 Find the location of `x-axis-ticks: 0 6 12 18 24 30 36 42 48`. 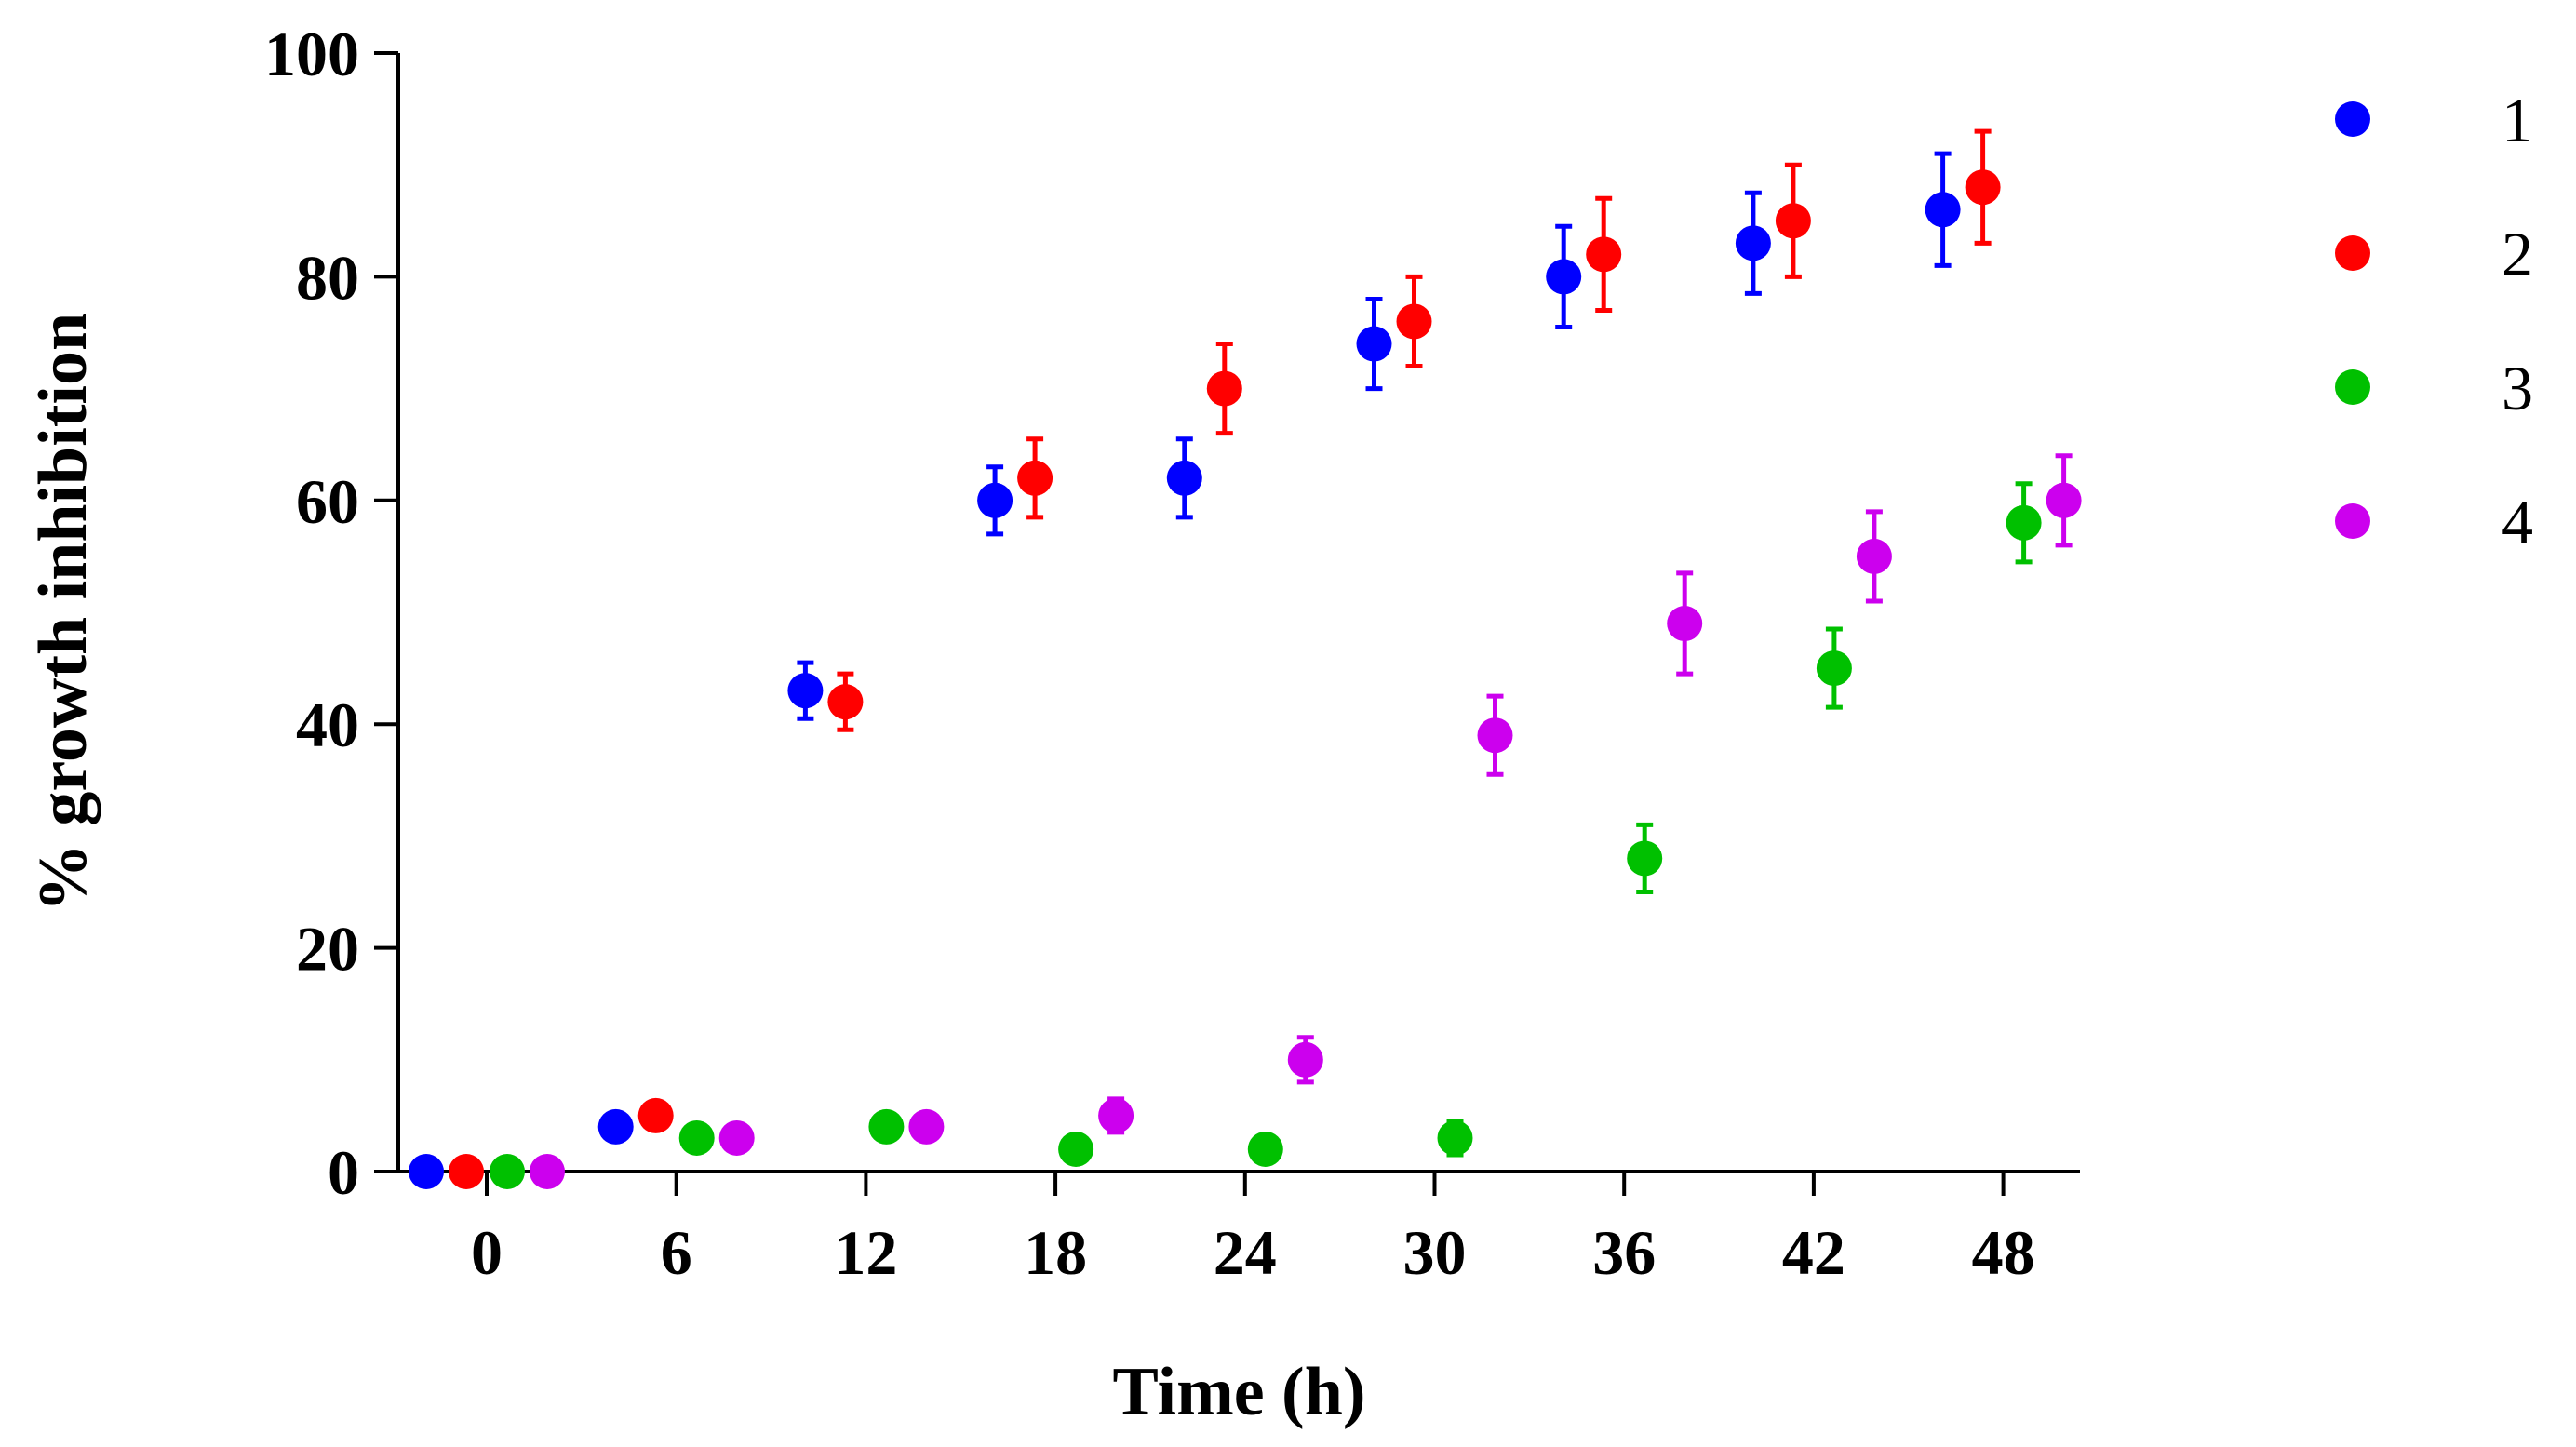

x-axis-ticks: 0 6 12 18 24 30 36 42 48 is located at coordinates (1253, 1230).